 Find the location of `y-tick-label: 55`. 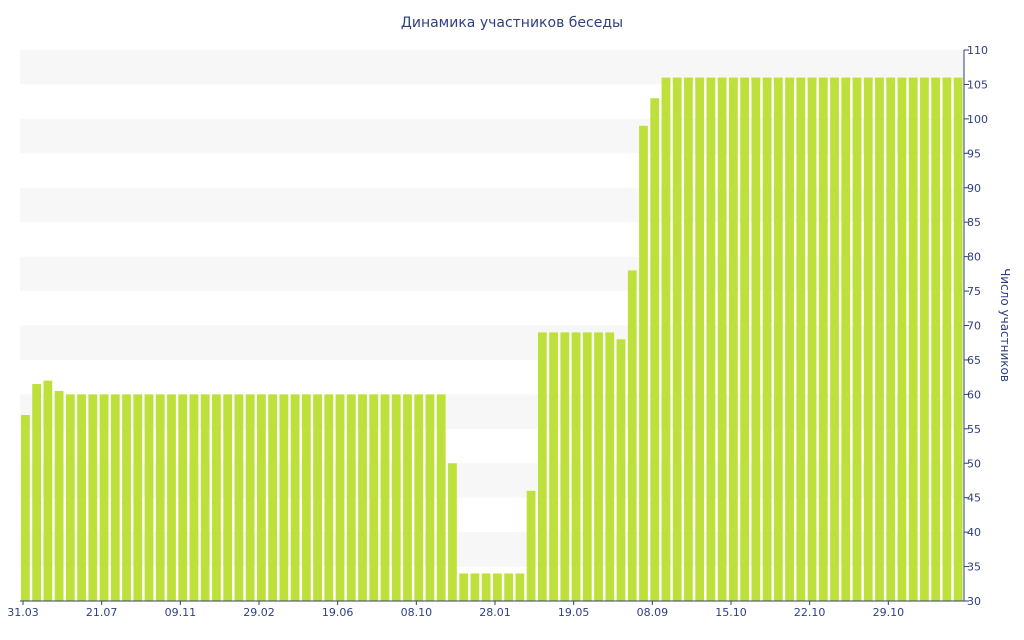

y-tick-label: 55 is located at coordinates (974, 429).